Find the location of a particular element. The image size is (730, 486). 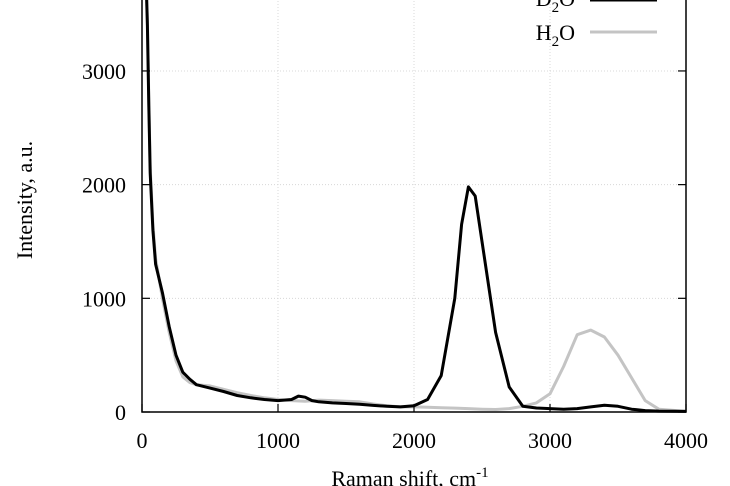

y-tick-label: 2000 is located at coordinates (104, 185).